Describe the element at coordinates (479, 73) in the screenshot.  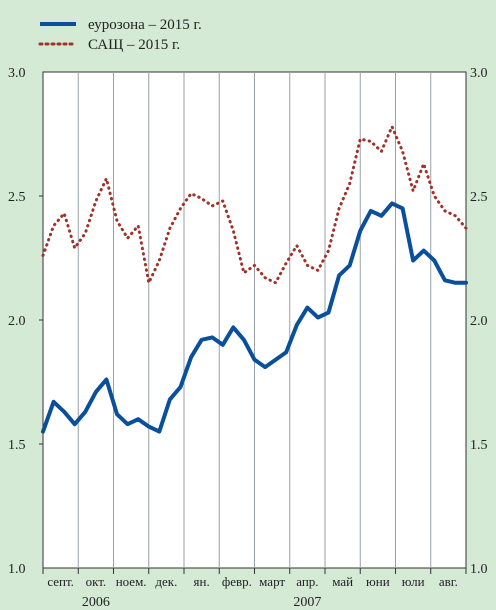
I see `y-tick-label-right: 3.0` at that location.